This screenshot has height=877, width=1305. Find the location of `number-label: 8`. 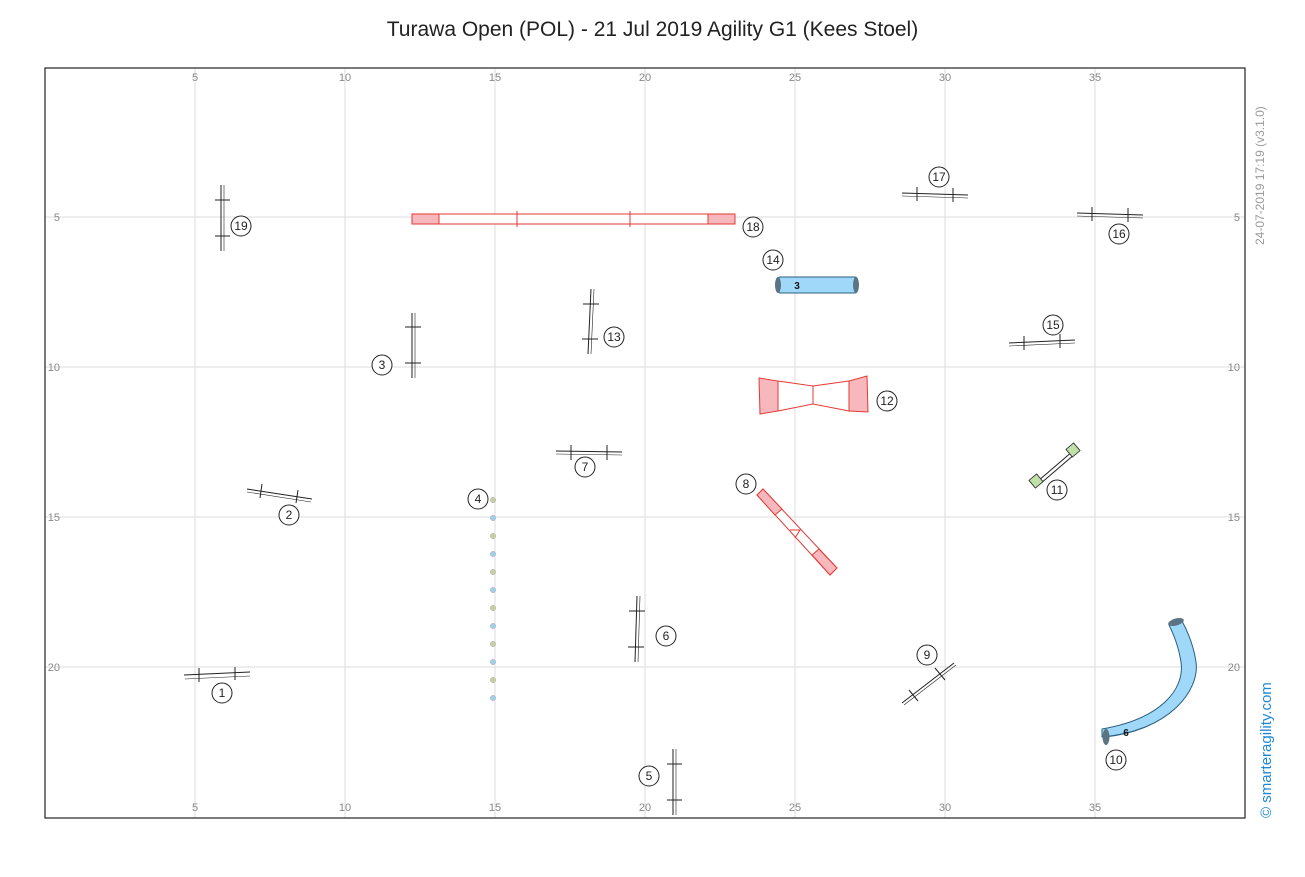

number-label: 8 is located at coordinates (746, 484).